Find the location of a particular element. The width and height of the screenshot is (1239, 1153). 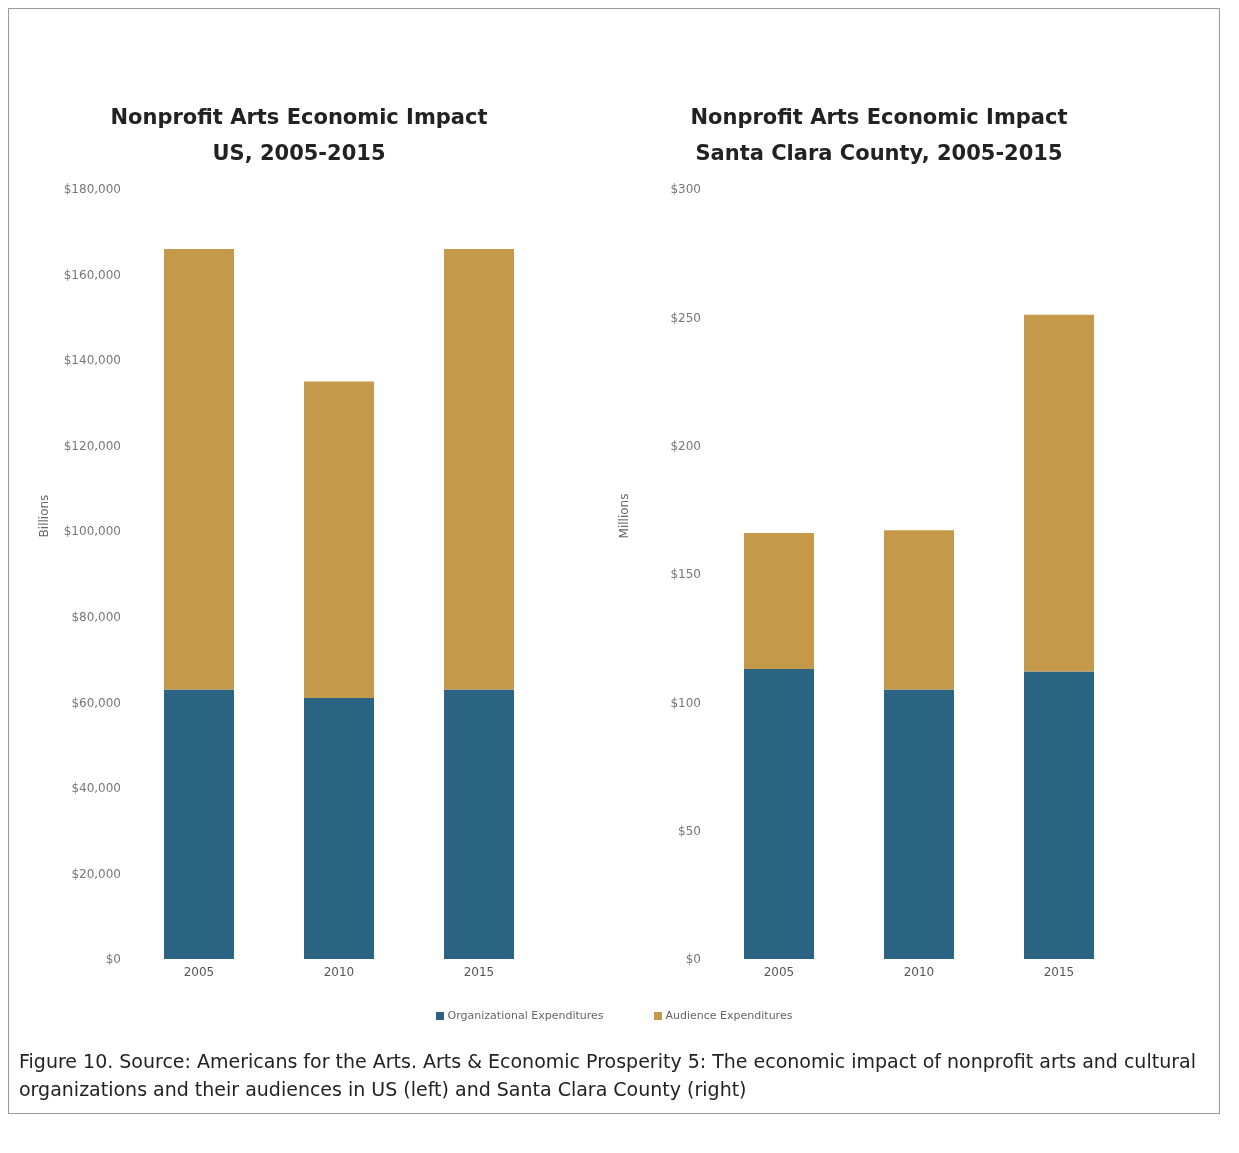

y-tick-label: $250 is located at coordinates (685, 317).